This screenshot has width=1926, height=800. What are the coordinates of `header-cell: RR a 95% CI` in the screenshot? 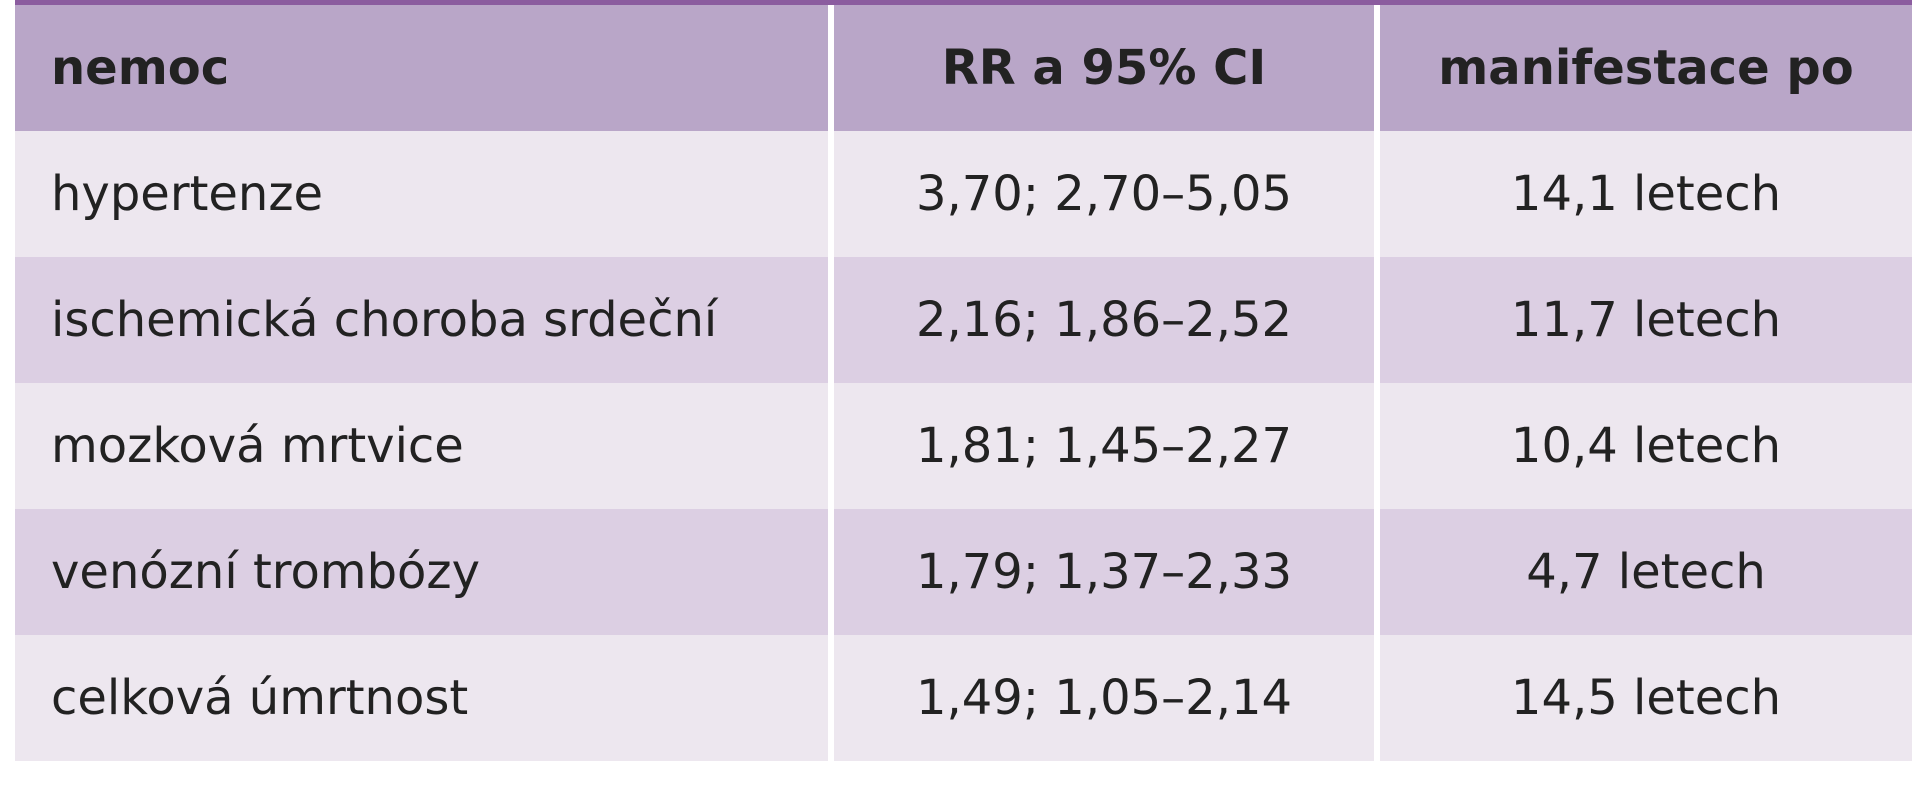 It's located at (1104, 68).